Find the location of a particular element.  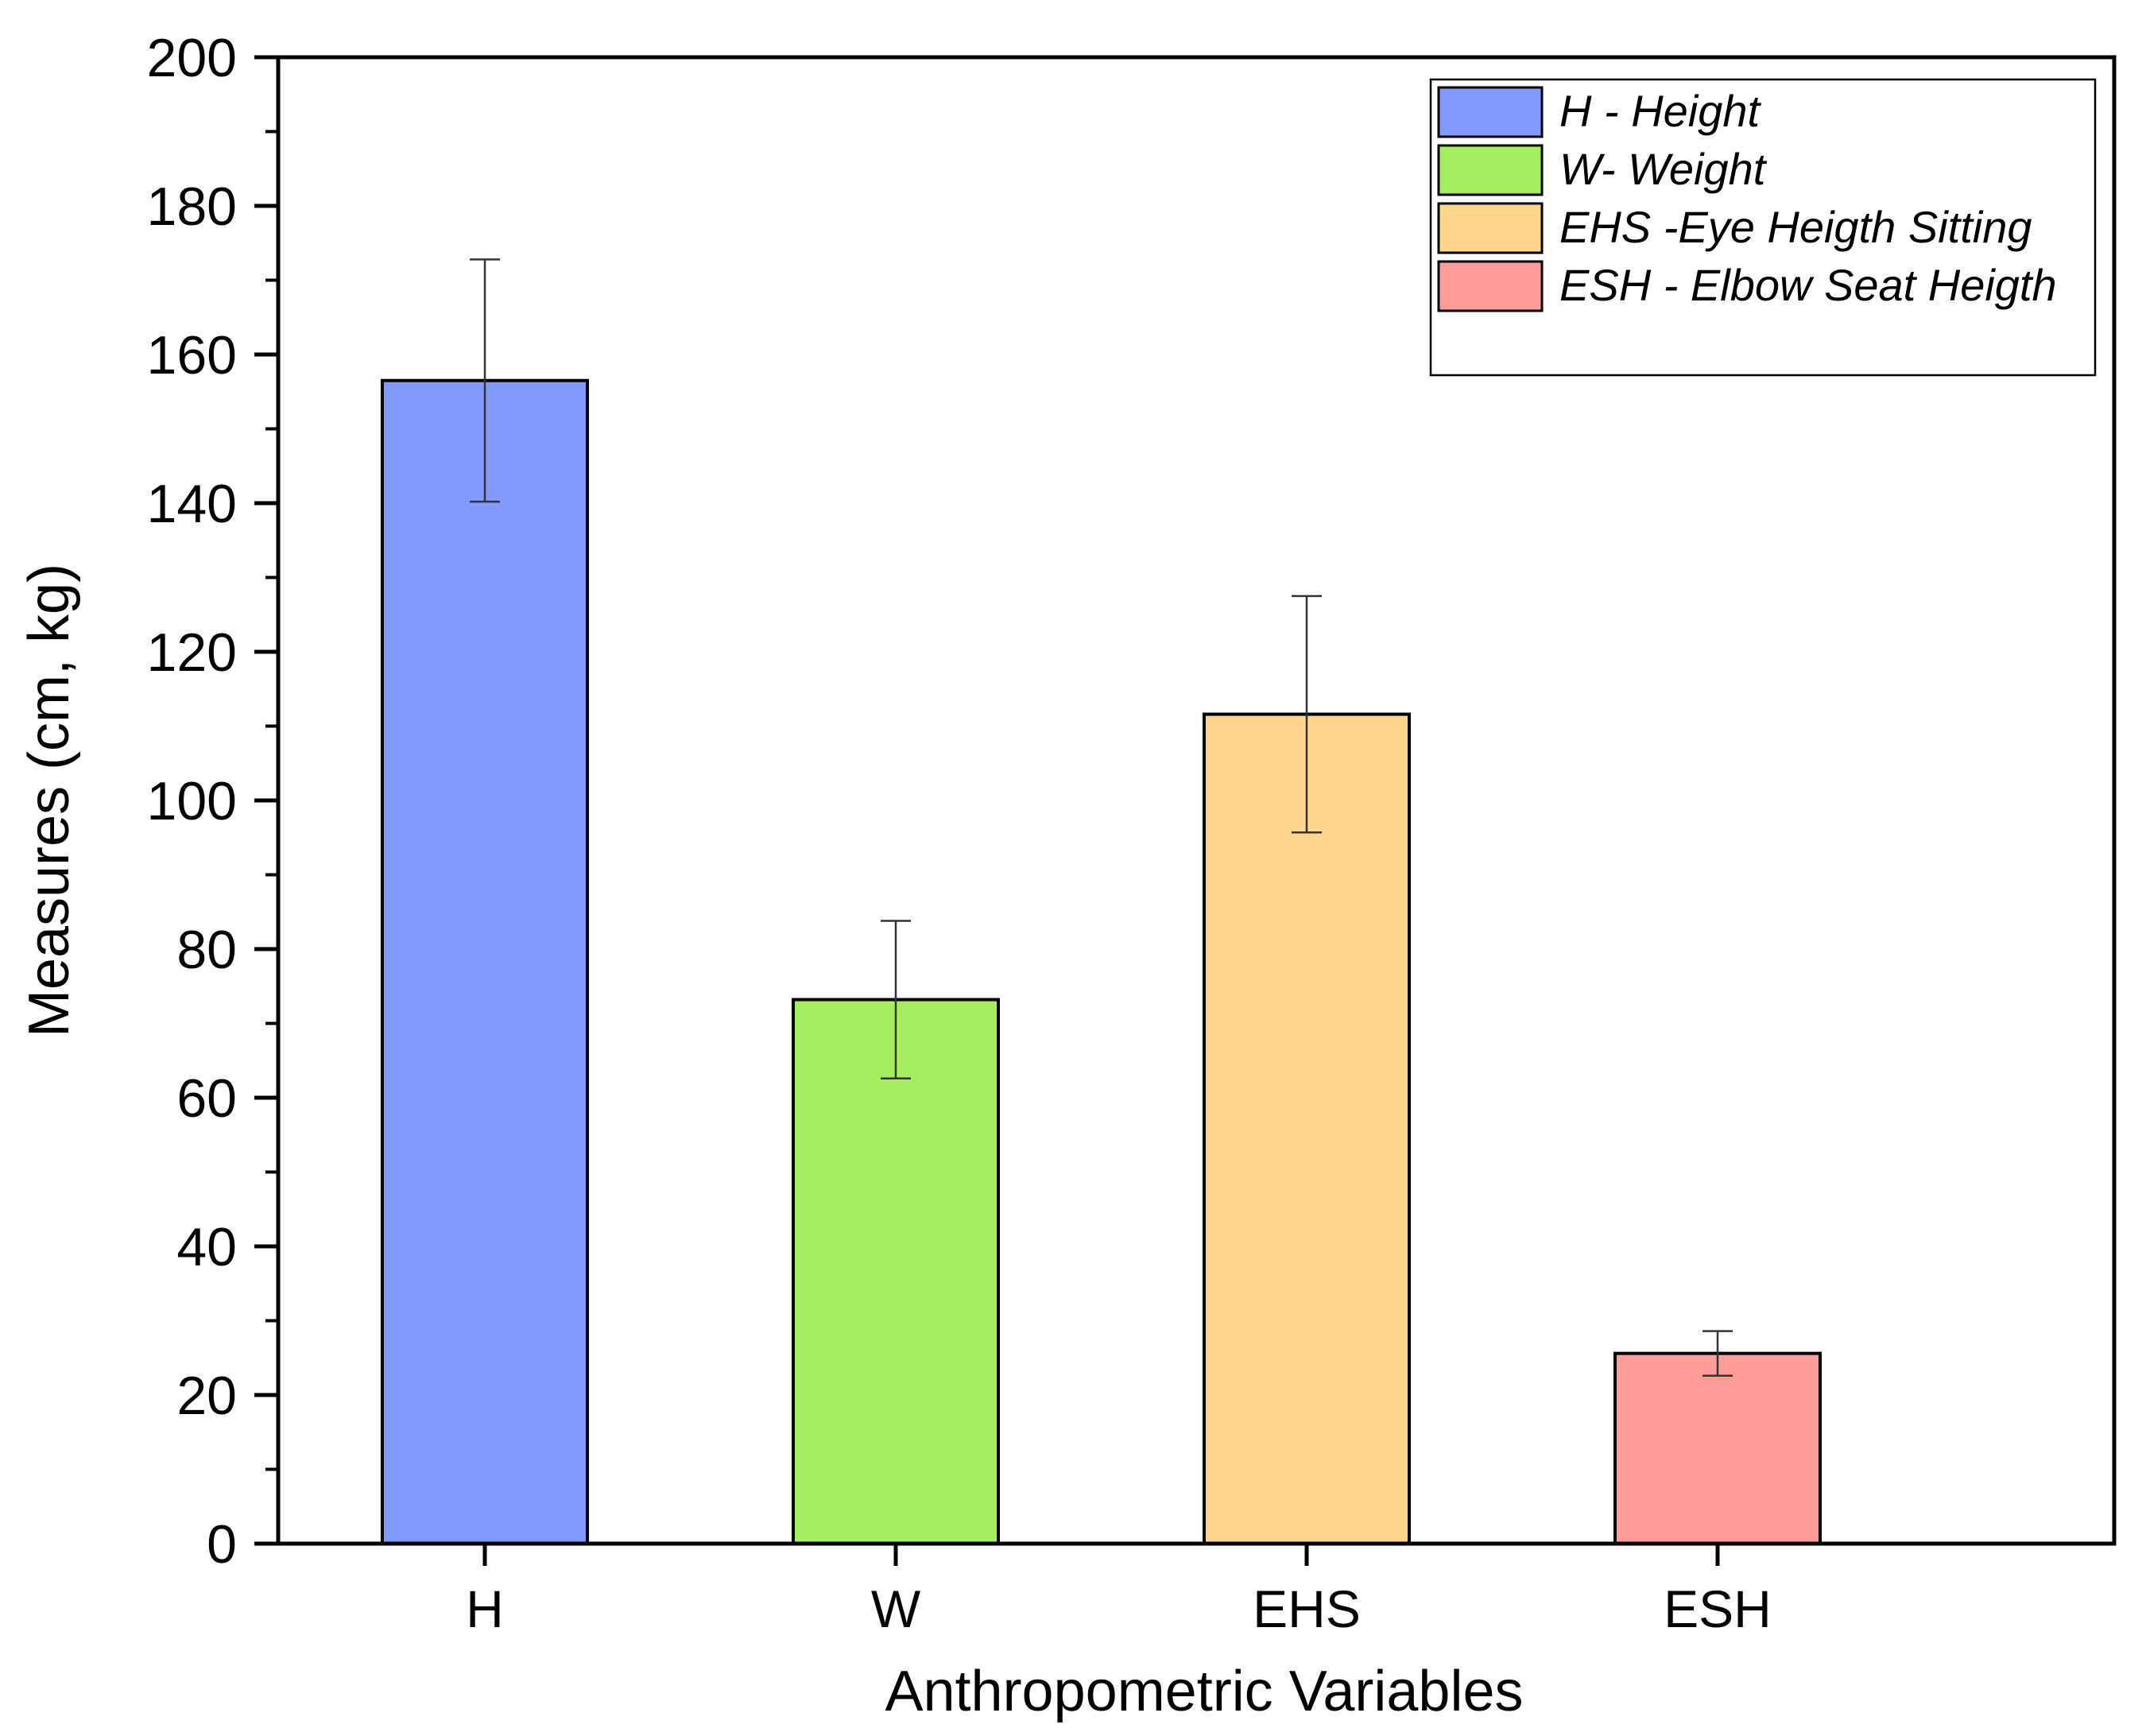

y-tick-label: 20 is located at coordinates (206, 1396).